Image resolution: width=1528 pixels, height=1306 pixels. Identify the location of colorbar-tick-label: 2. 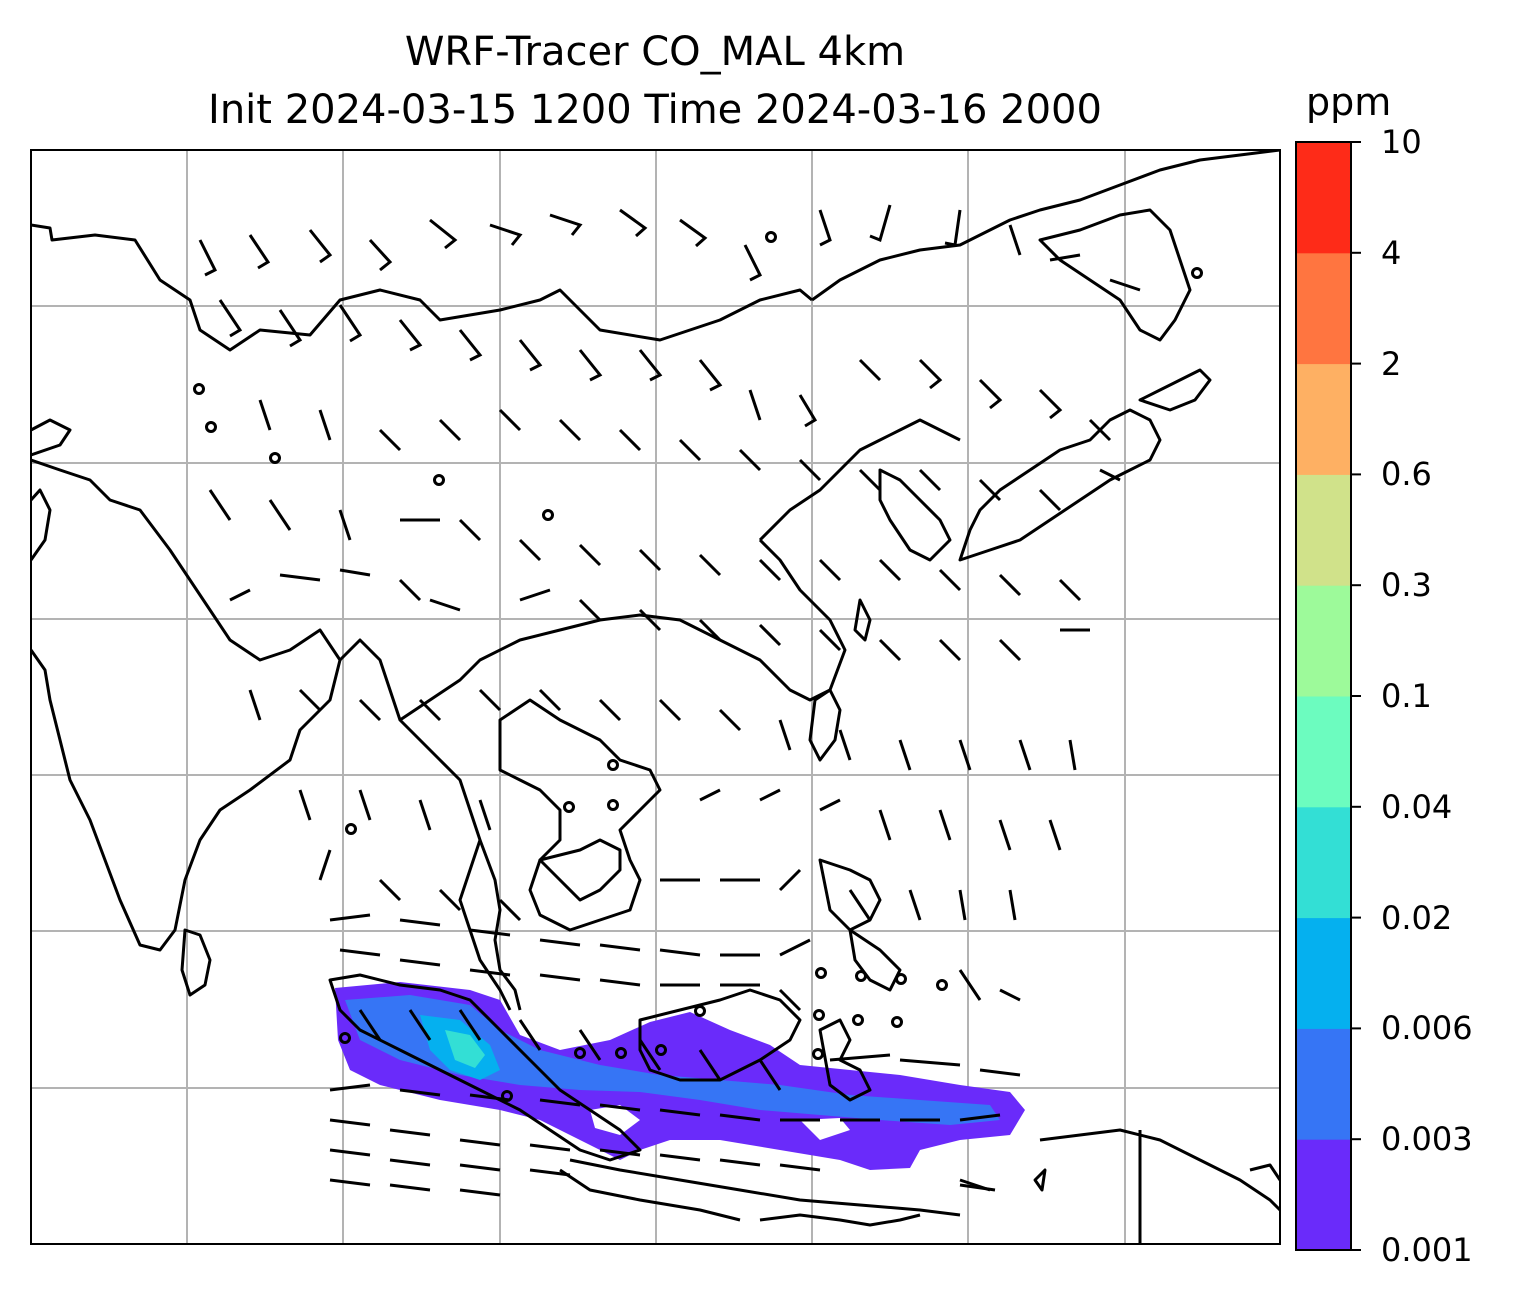
(1391, 363).